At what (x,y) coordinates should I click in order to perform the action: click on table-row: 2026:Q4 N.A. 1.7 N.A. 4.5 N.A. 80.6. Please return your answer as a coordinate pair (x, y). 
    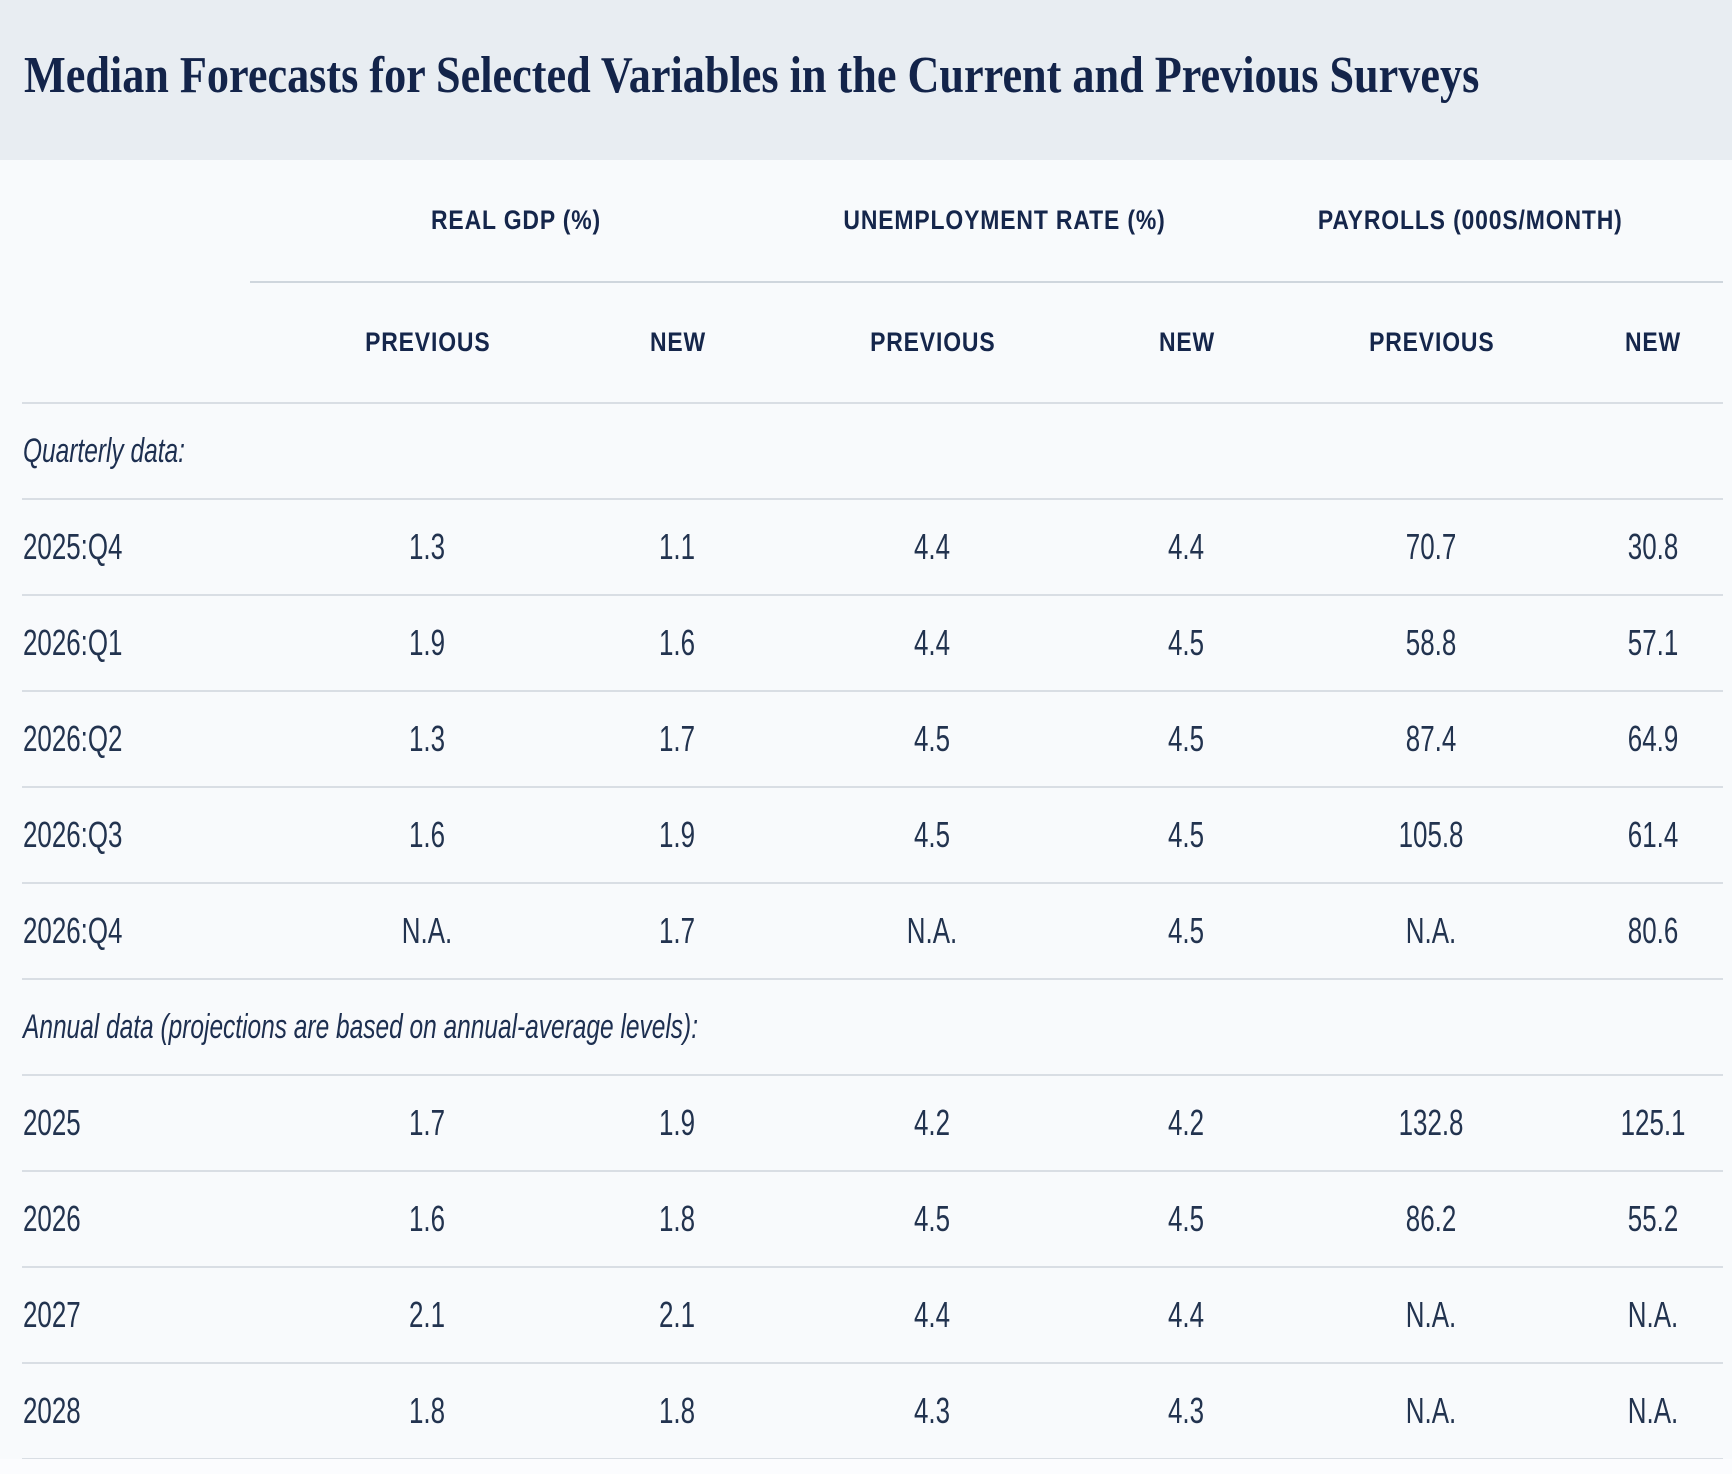
    Looking at the image, I should click on (872, 931).